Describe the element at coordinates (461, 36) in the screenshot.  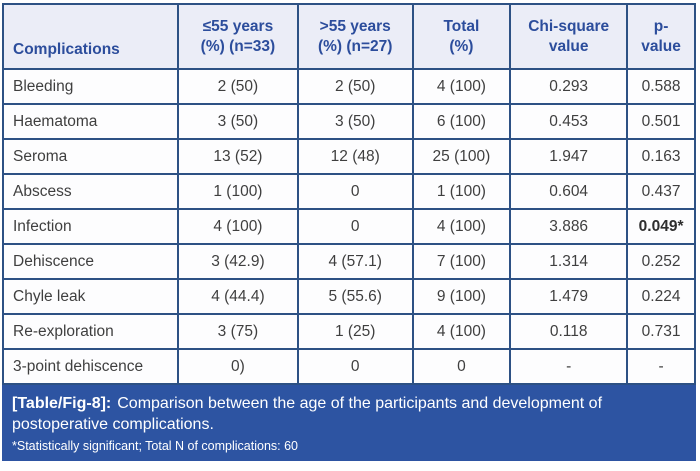
I see `column-header-total: Total (%)` at that location.